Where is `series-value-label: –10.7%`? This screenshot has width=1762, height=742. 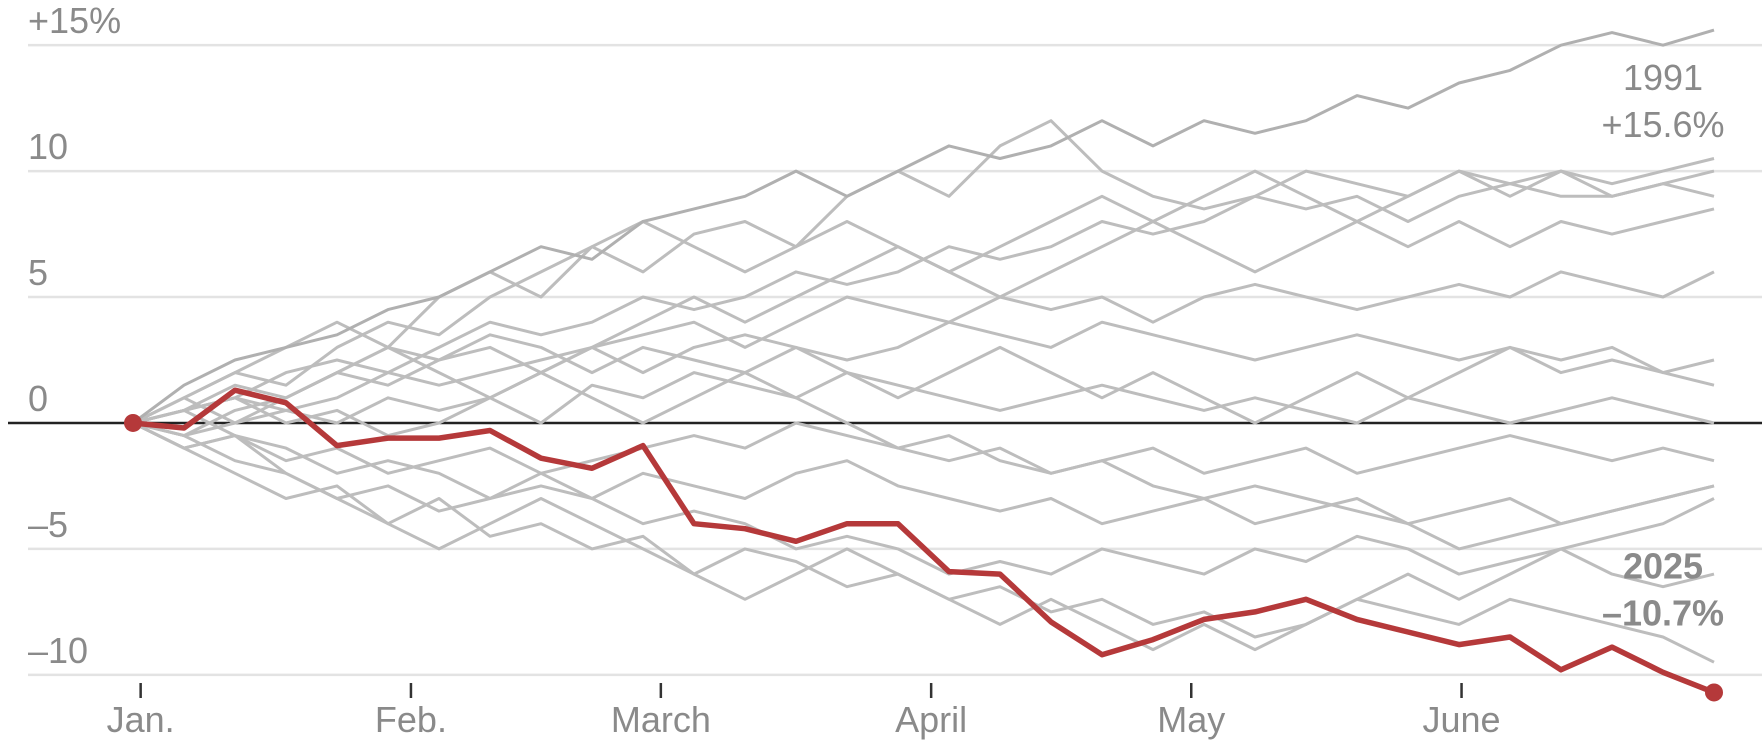
series-value-label: –10.7% is located at coordinates (1663, 612).